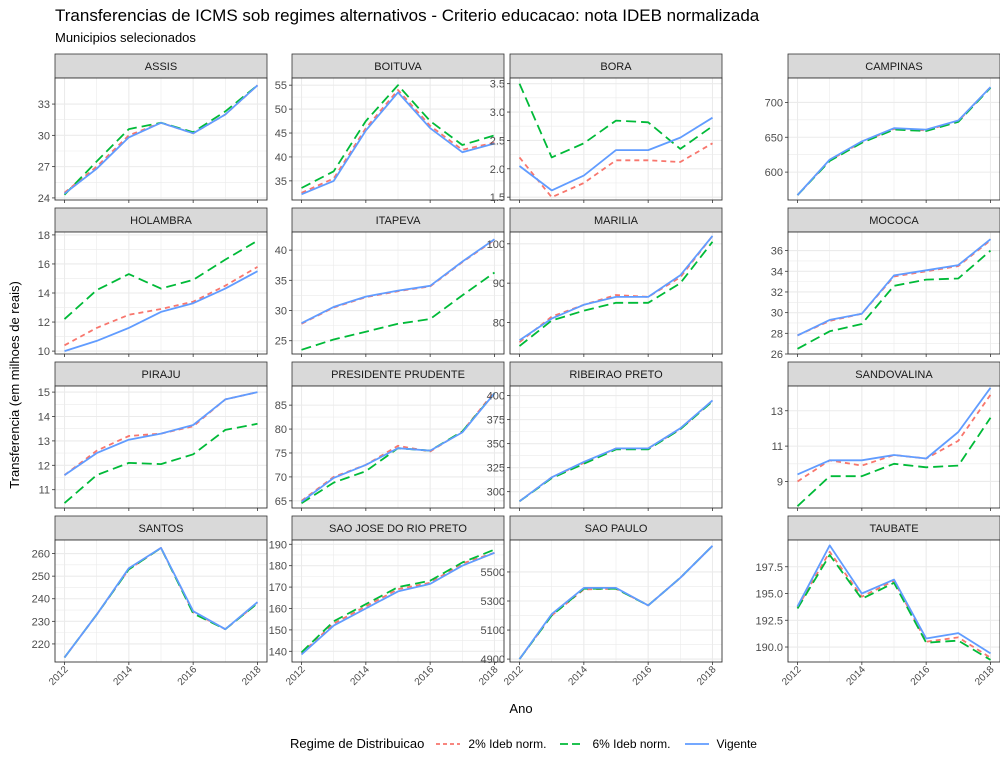  I want to click on facet-strip-sao-jose-do-rio-preto, so click(398, 528).